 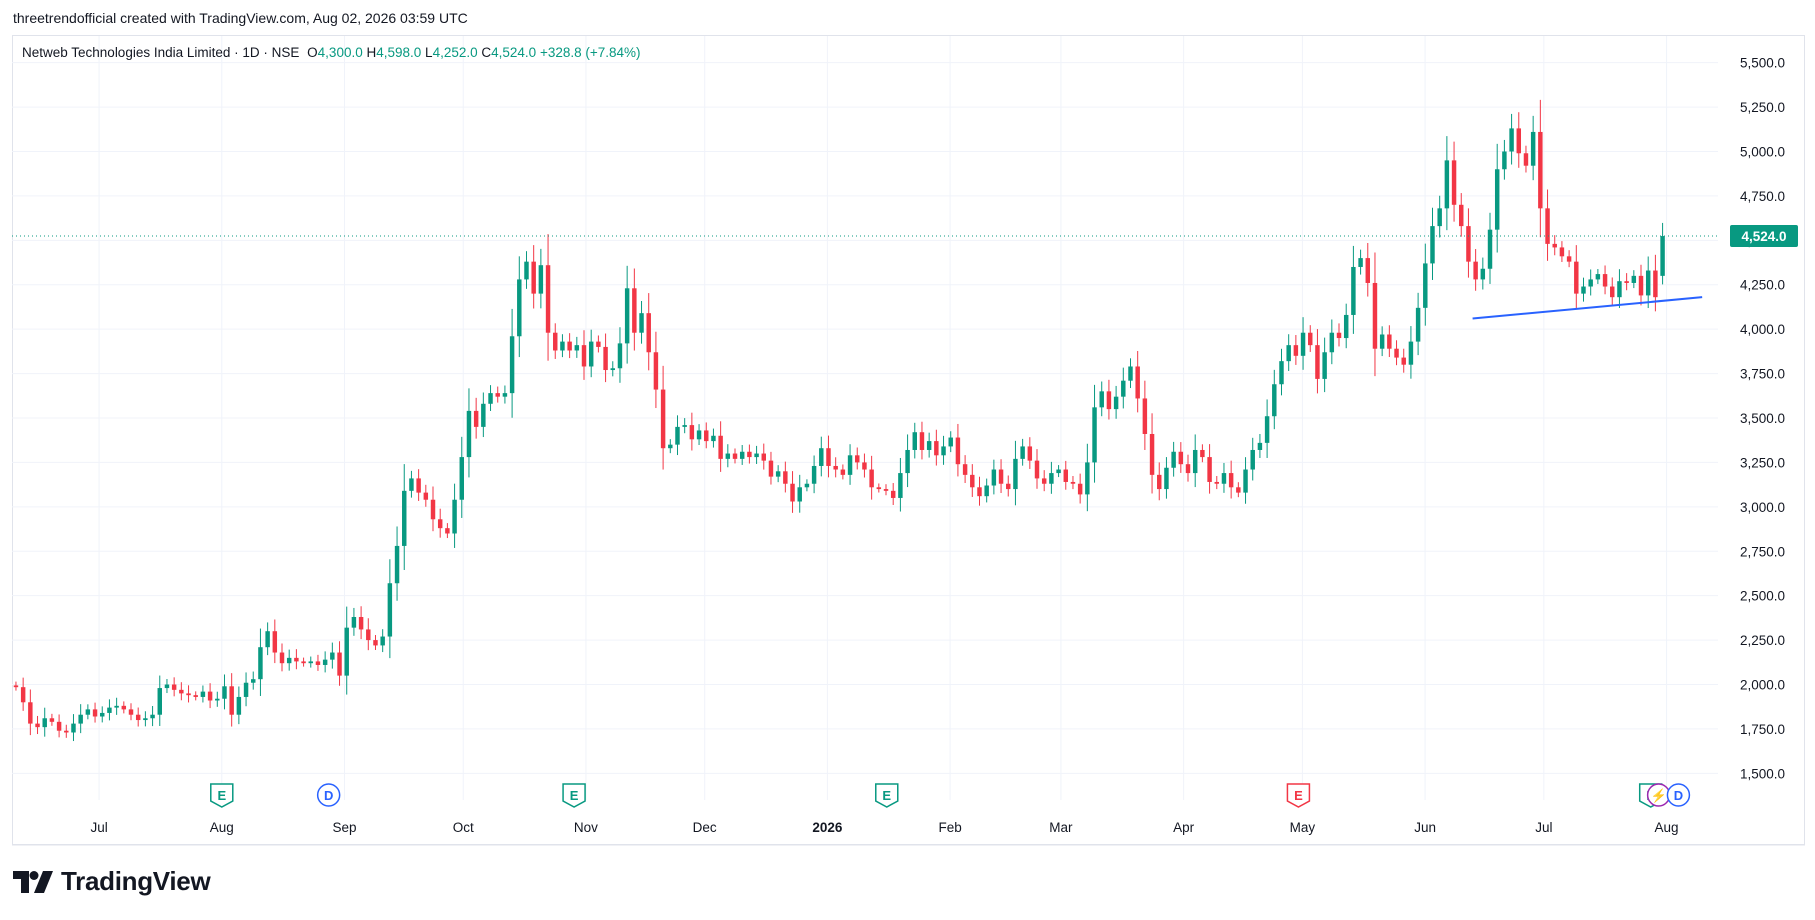 What do you see at coordinates (33, 881) in the screenshot?
I see `tradingview-logo-icon` at bounding box center [33, 881].